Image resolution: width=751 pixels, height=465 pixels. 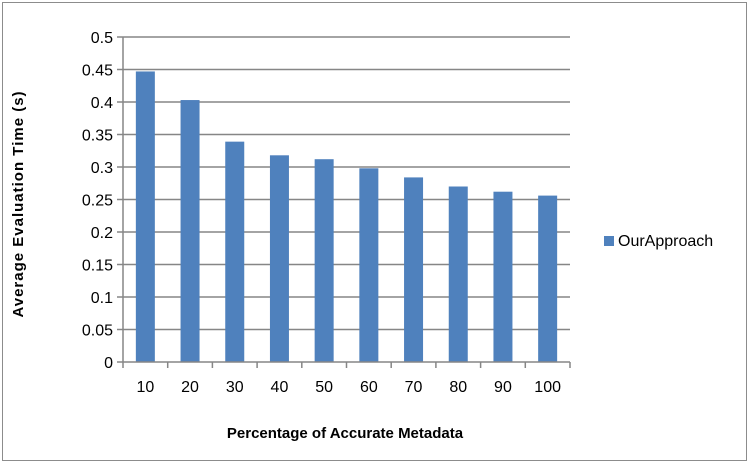 What do you see at coordinates (108, 363) in the screenshot?
I see `y-tick-label: 0` at bounding box center [108, 363].